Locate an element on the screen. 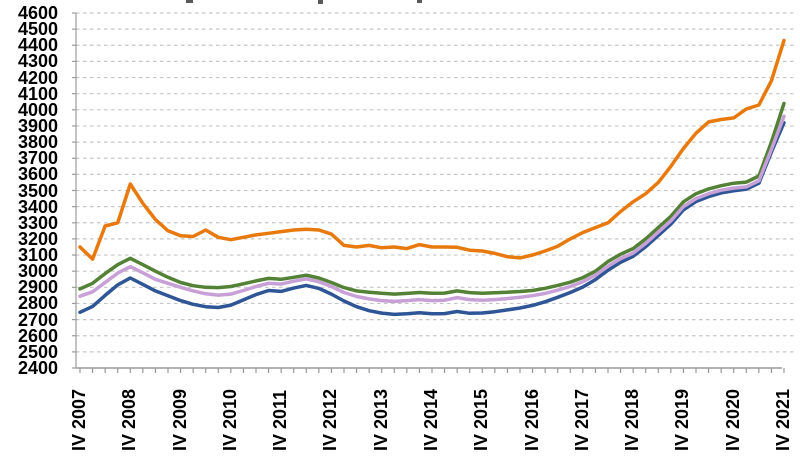 Image resolution: width=800 pixels, height=468 pixels. x-axis-label: IV 2009 is located at coordinates (179, 419).